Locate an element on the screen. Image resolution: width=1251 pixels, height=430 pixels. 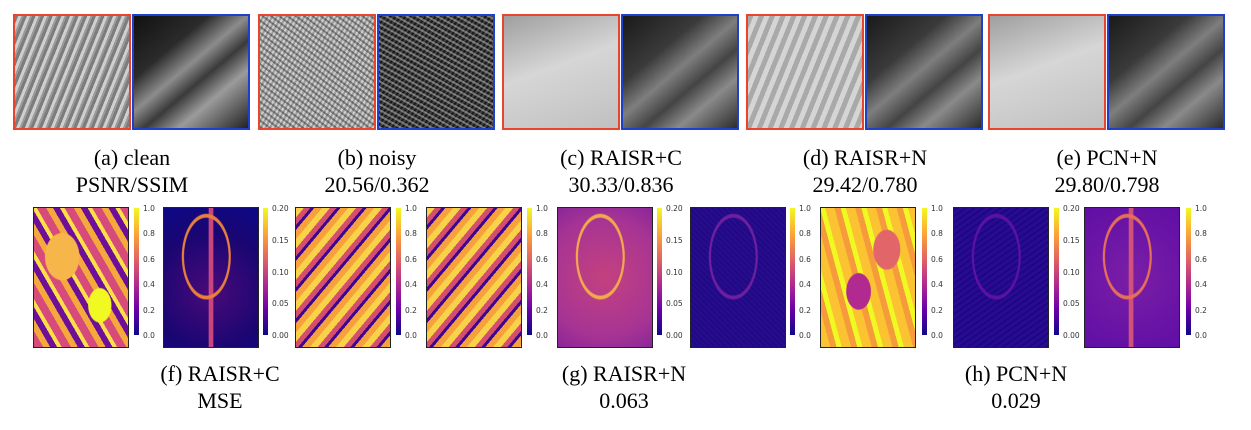
heatmap-diff-pcn-n is located at coordinates (1132, 277).